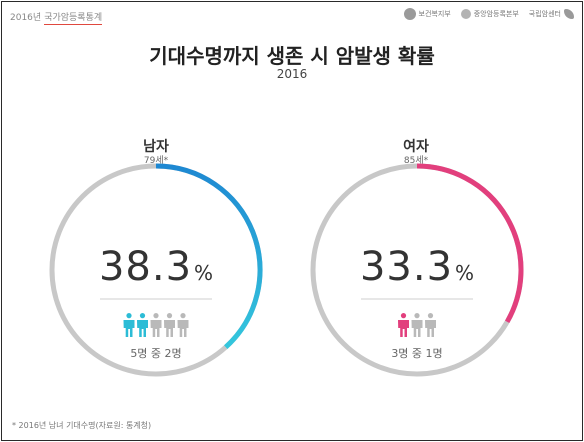 The width and height of the screenshot is (584, 442). I want to click on footnote: * 2016년 남녀 기대수명(자료원: 통계청), so click(82, 425).